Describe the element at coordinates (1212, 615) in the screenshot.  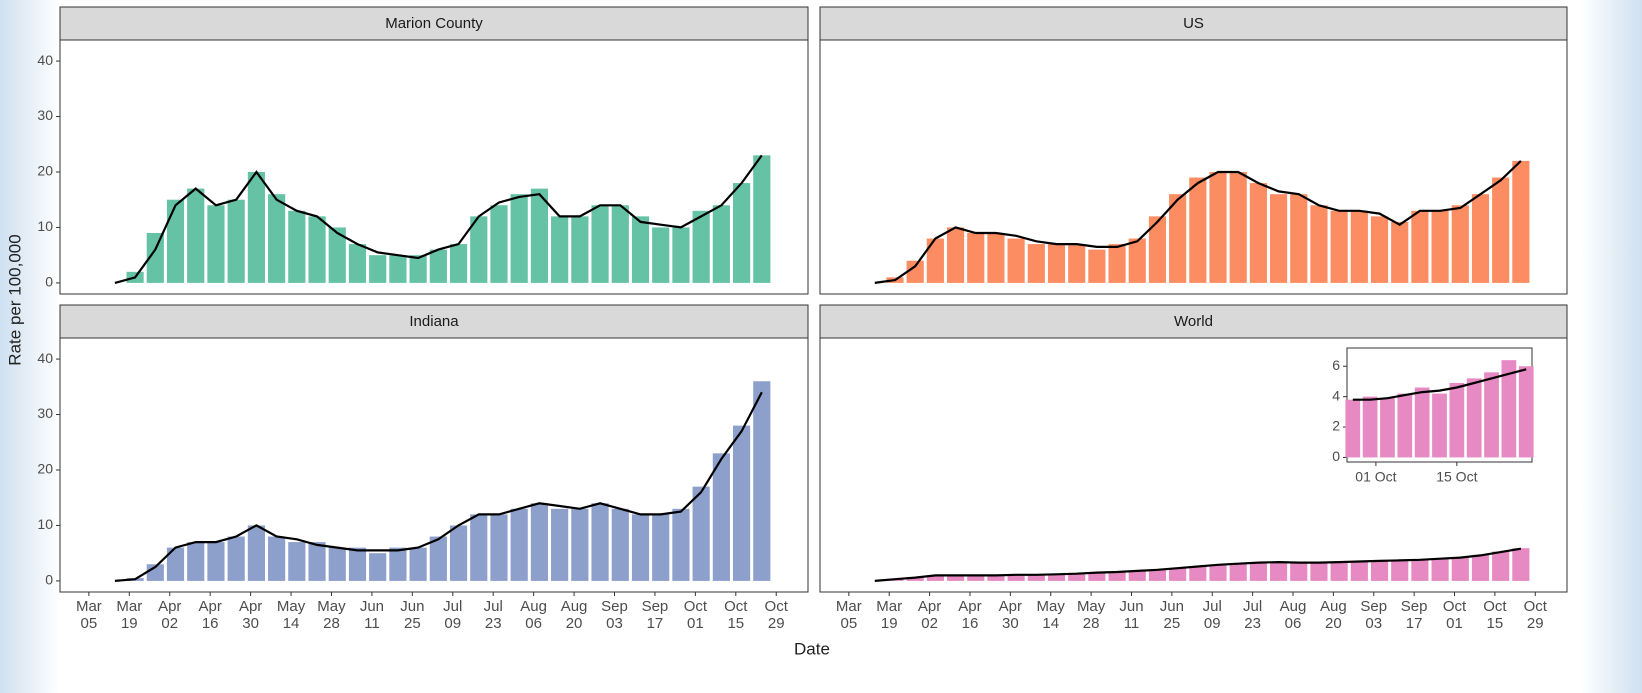
I see `x-tick-label: Jul 09` at that location.